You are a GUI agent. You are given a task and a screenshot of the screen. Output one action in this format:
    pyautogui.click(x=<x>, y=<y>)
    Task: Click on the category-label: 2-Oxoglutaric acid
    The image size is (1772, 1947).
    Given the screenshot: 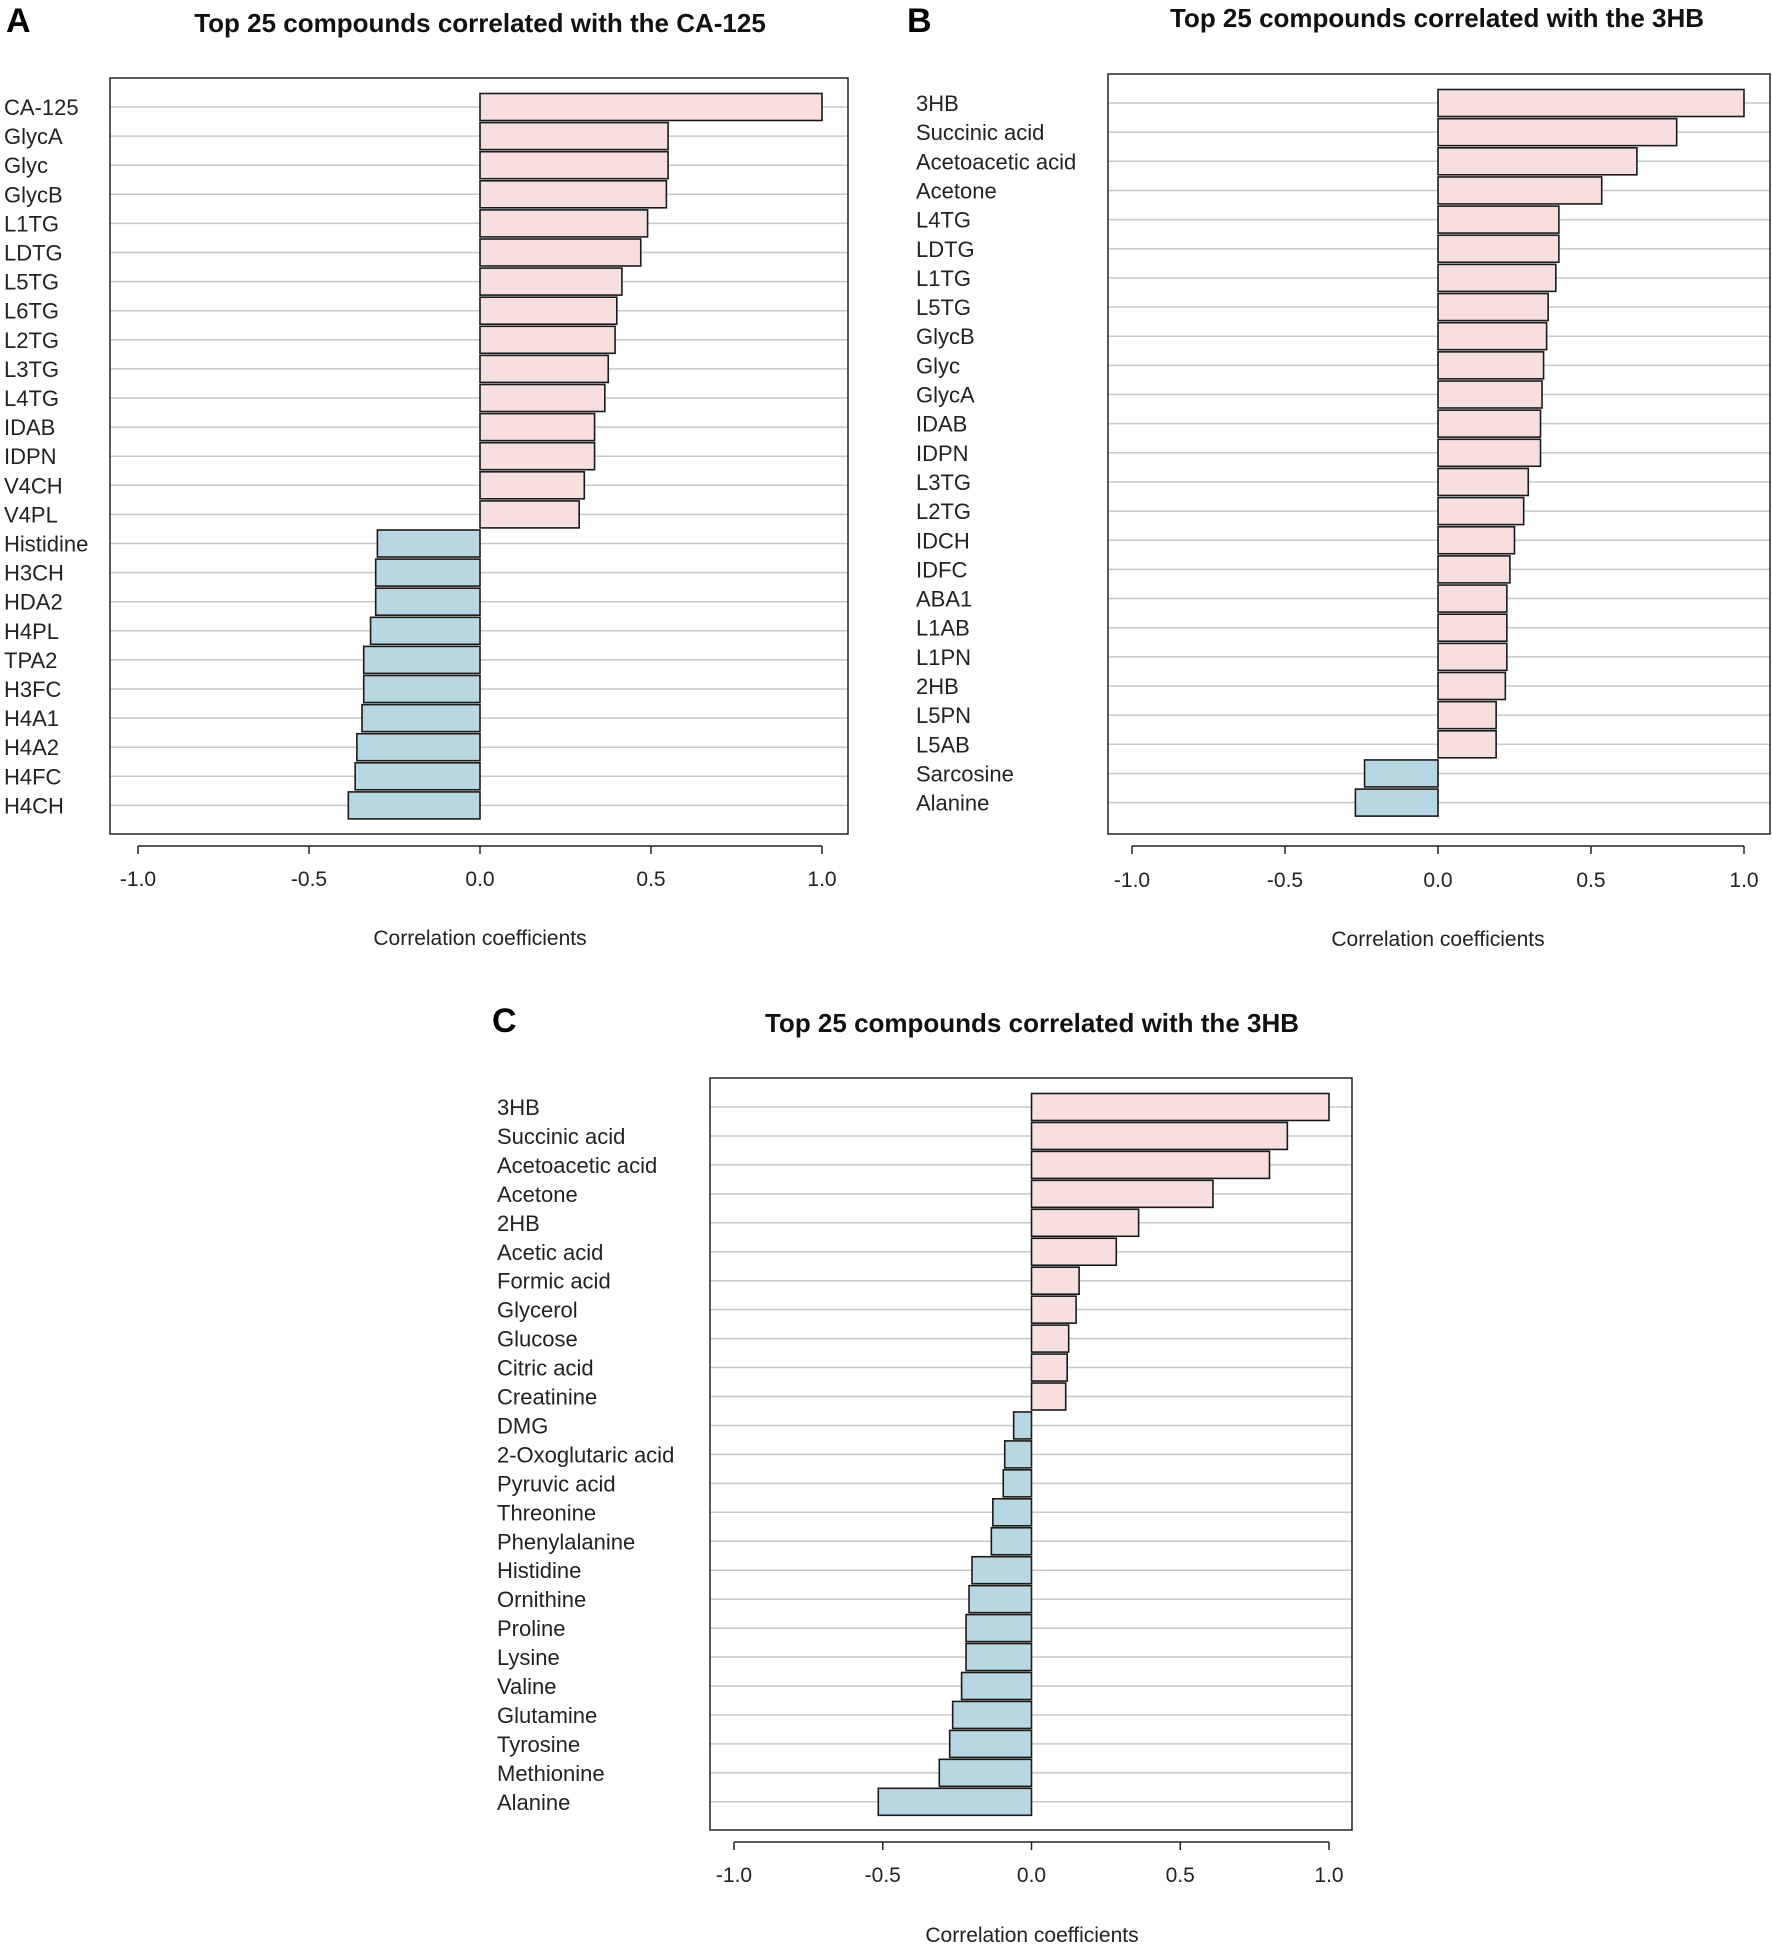 What is the action you would take?
    pyautogui.click(x=585, y=1454)
    